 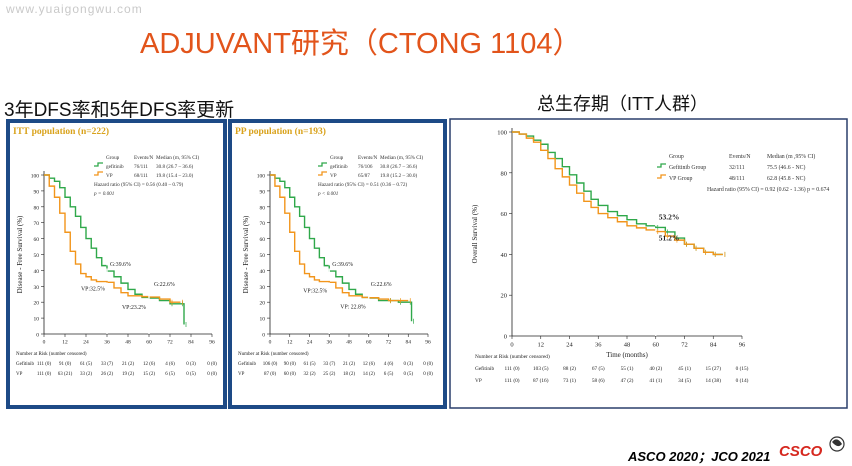 What do you see at coordinates (349, 374) in the screenshot?
I see `risk-cell: 18 (2)` at bounding box center [349, 374].